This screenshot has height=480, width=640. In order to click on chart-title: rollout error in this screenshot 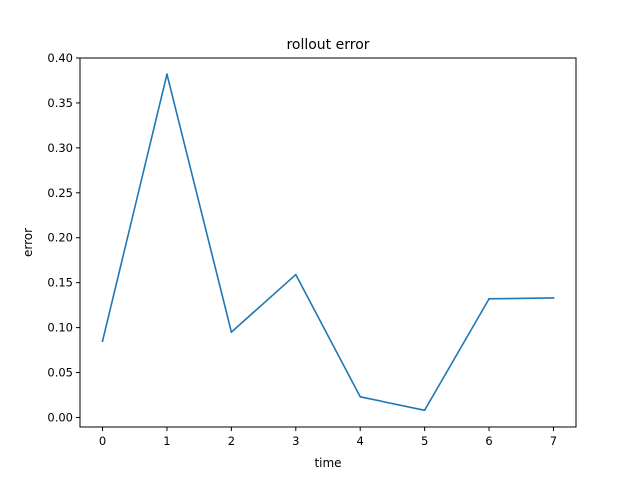, I will do `click(327, 45)`.